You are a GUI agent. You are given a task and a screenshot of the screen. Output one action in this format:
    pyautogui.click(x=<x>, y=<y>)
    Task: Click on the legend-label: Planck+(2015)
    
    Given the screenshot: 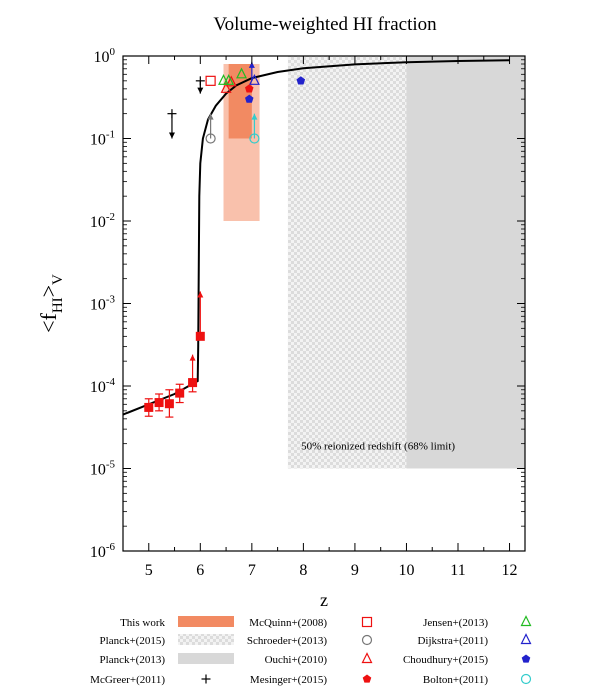 What is the action you would take?
    pyautogui.click(x=133, y=641)
    